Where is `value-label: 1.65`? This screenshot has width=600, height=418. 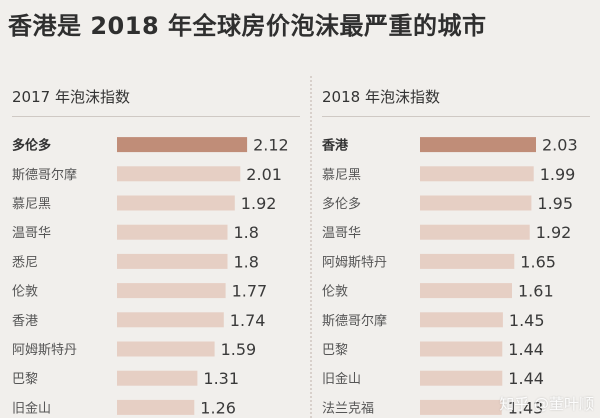
value-label: 1.65 is located at coordinates (538, 261).